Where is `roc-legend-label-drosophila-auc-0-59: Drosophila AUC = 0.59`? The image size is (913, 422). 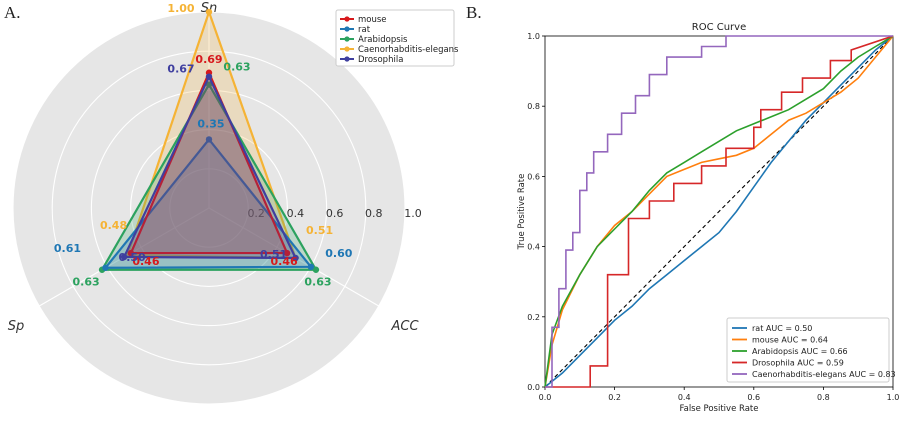 roc-legend-label-drosophila-auc-0-59: Drosophila AUC = 0.59 is located at coordinates (798, 363).